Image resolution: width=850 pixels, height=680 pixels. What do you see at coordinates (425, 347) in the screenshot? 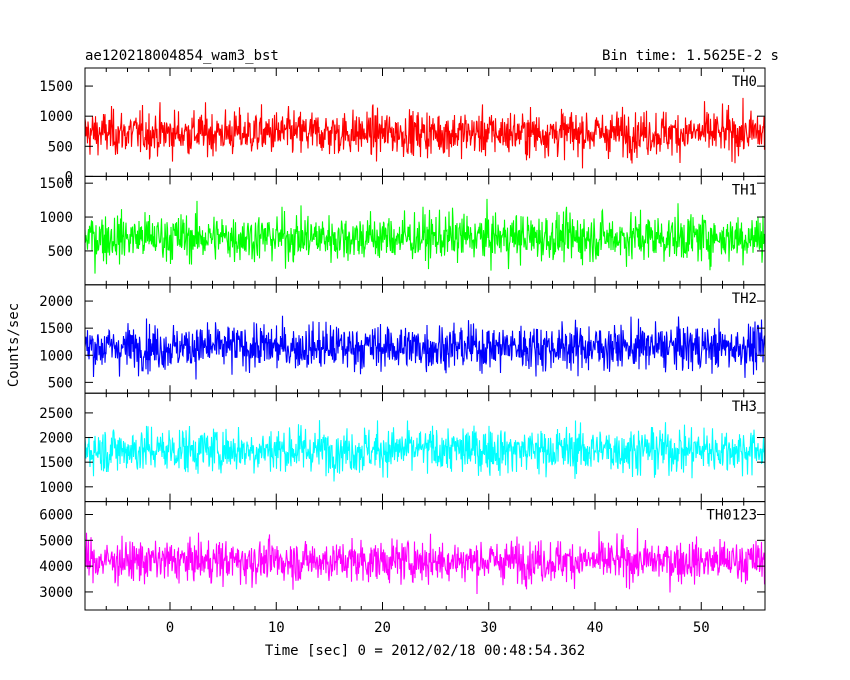
I see `series-th2` at bounding box center [425, 347].